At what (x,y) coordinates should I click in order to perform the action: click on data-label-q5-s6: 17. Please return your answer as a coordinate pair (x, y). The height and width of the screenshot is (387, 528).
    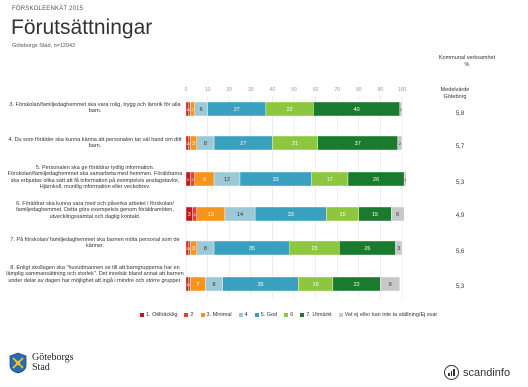
    Looking at the image, I should click on (330, 180).